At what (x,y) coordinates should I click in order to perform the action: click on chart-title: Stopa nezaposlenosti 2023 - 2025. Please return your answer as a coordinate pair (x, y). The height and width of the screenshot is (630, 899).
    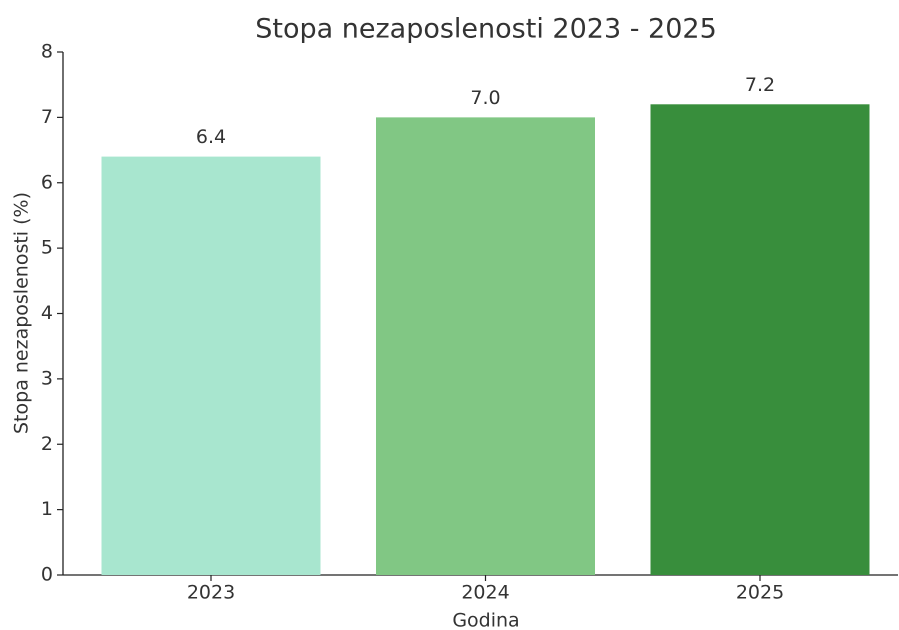
    Looking at the image, I should click on (486, 29).